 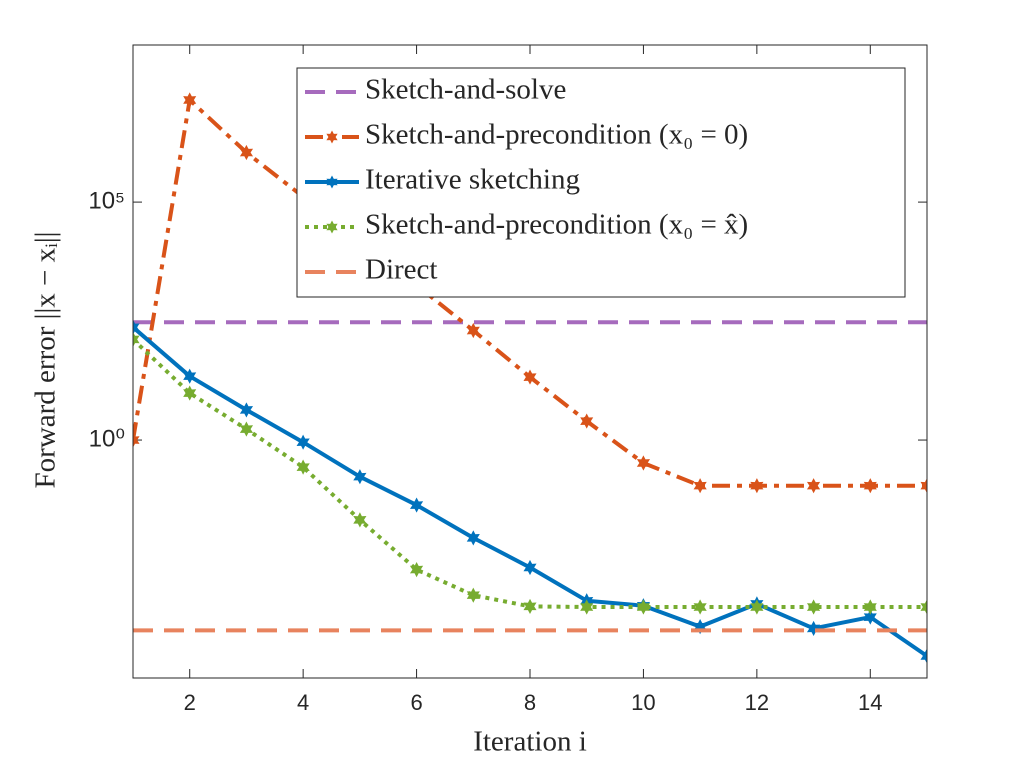 I want to click on y-tick-label: 10⁵, so click(x=106, y=200).